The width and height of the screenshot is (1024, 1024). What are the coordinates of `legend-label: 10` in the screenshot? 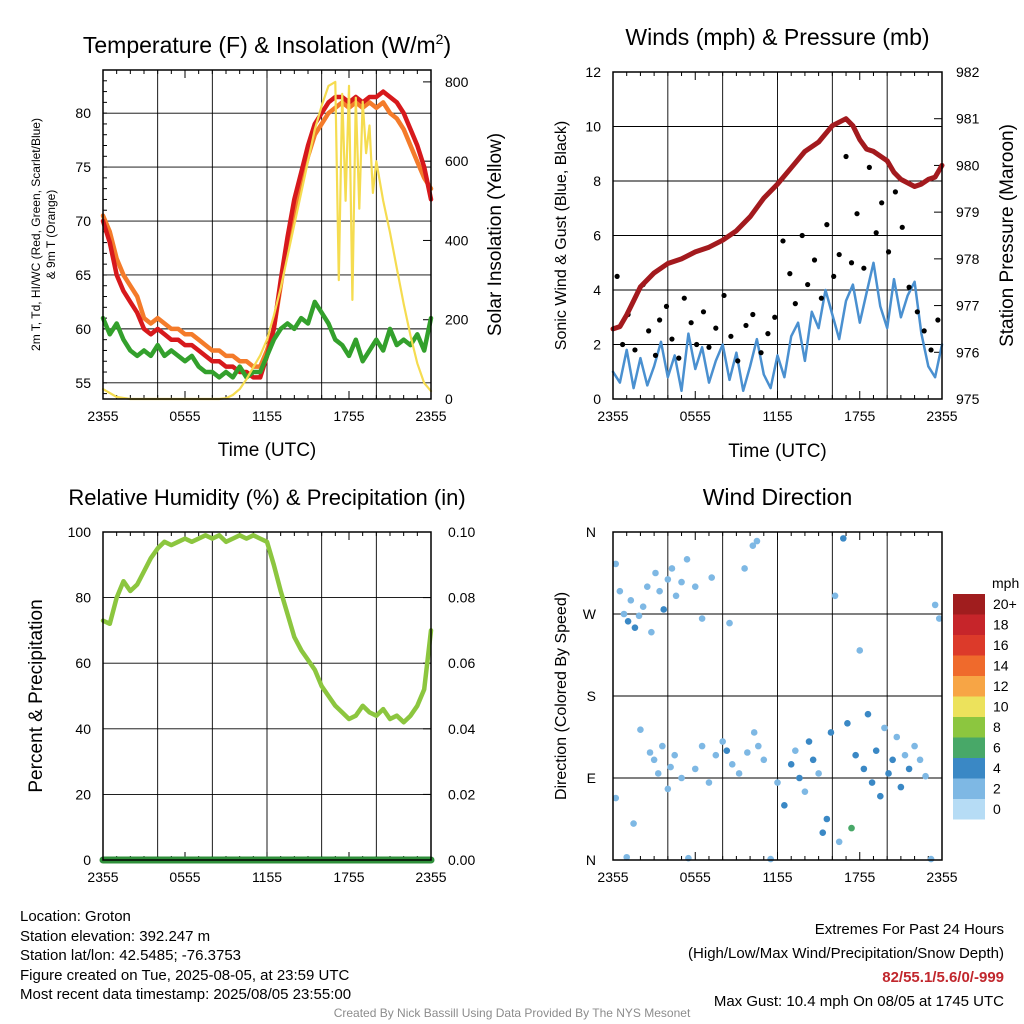 It's located at (1001, 707).